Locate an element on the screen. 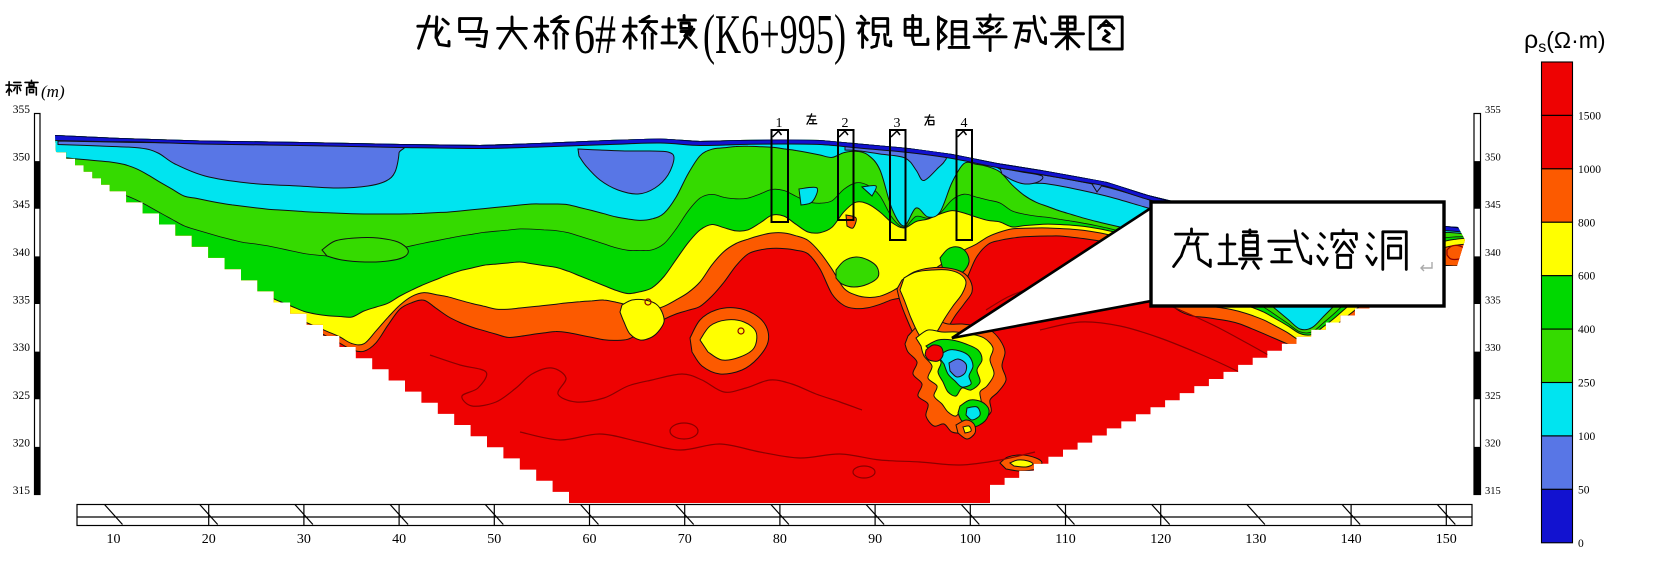 The width and height of the screenshot is (1654, 566). svg-text: 110 is located at coordinates (1065, 539).